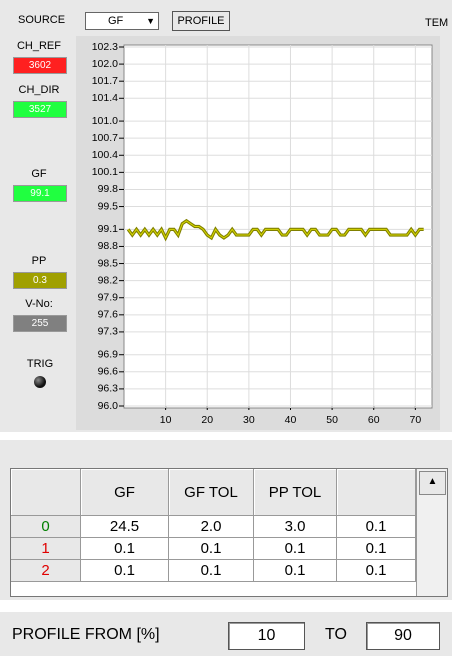  I want to click on x-tick-label: 40, so click(291, 420).